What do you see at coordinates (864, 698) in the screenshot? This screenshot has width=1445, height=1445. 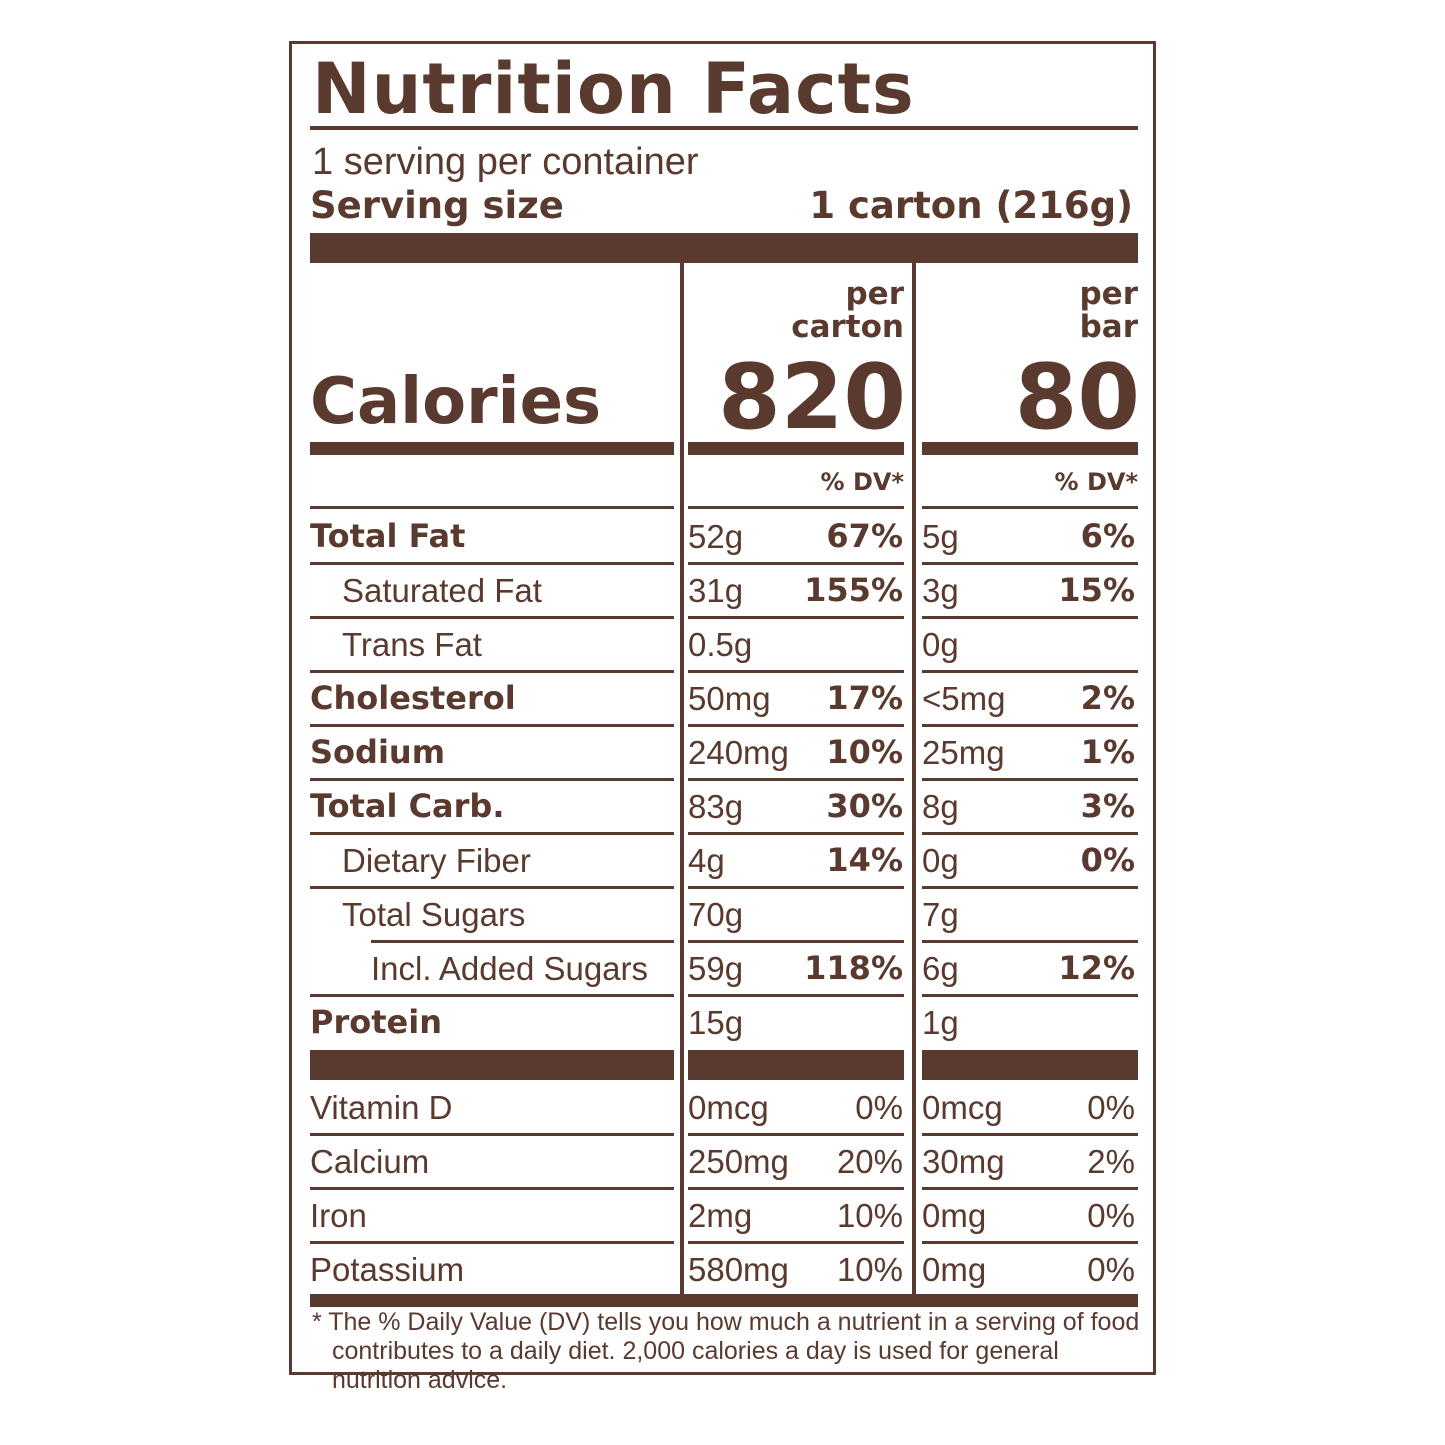 I see `dv-per-carton: 17%` at bounding box center [864, 698].